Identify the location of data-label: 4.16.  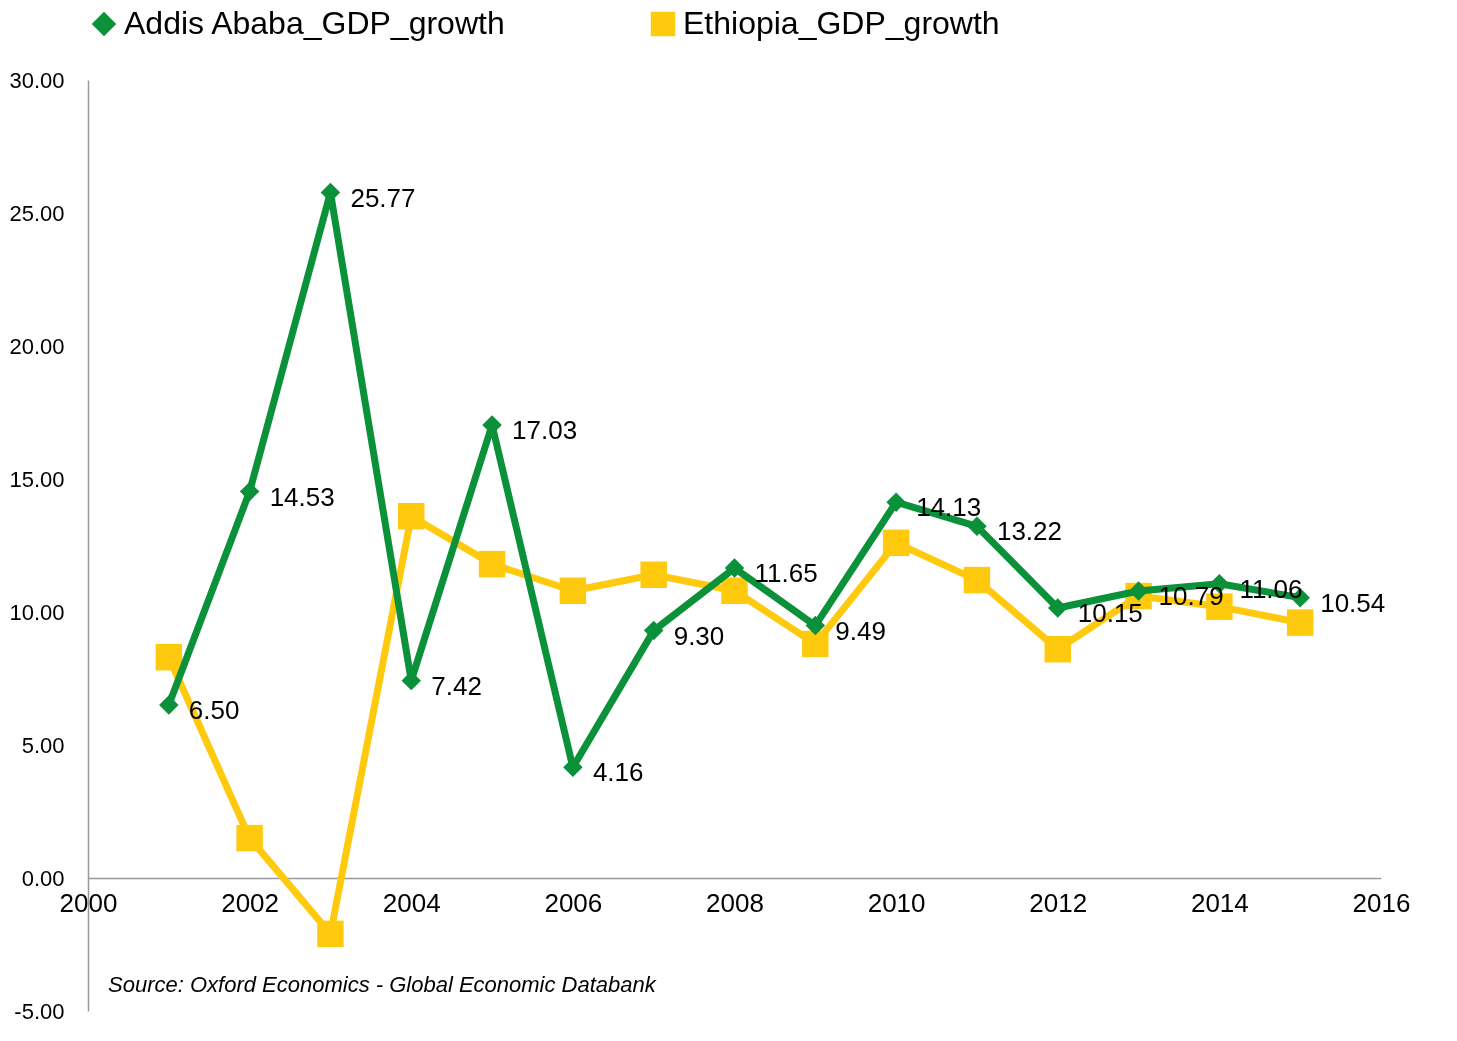
(618, 772).